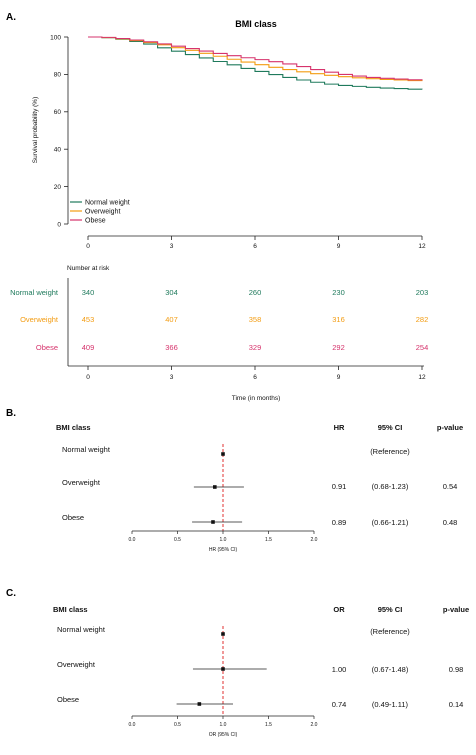 The height and width of the screenshot is (755, 476). I want to click on p-value: 0.14, so click(456, 704).